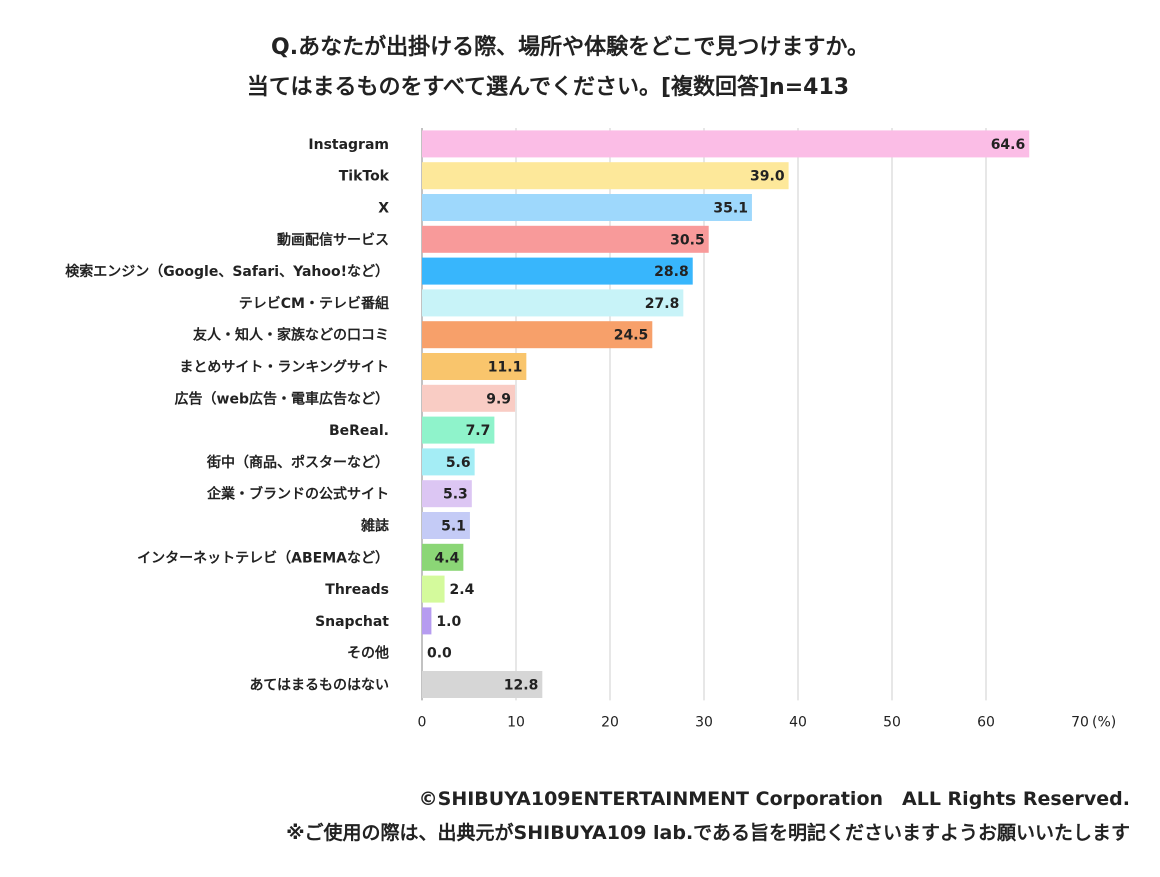 This screenshot has width=1160, height=877. I want to click on data-label: 35.1, so click(730, 209).